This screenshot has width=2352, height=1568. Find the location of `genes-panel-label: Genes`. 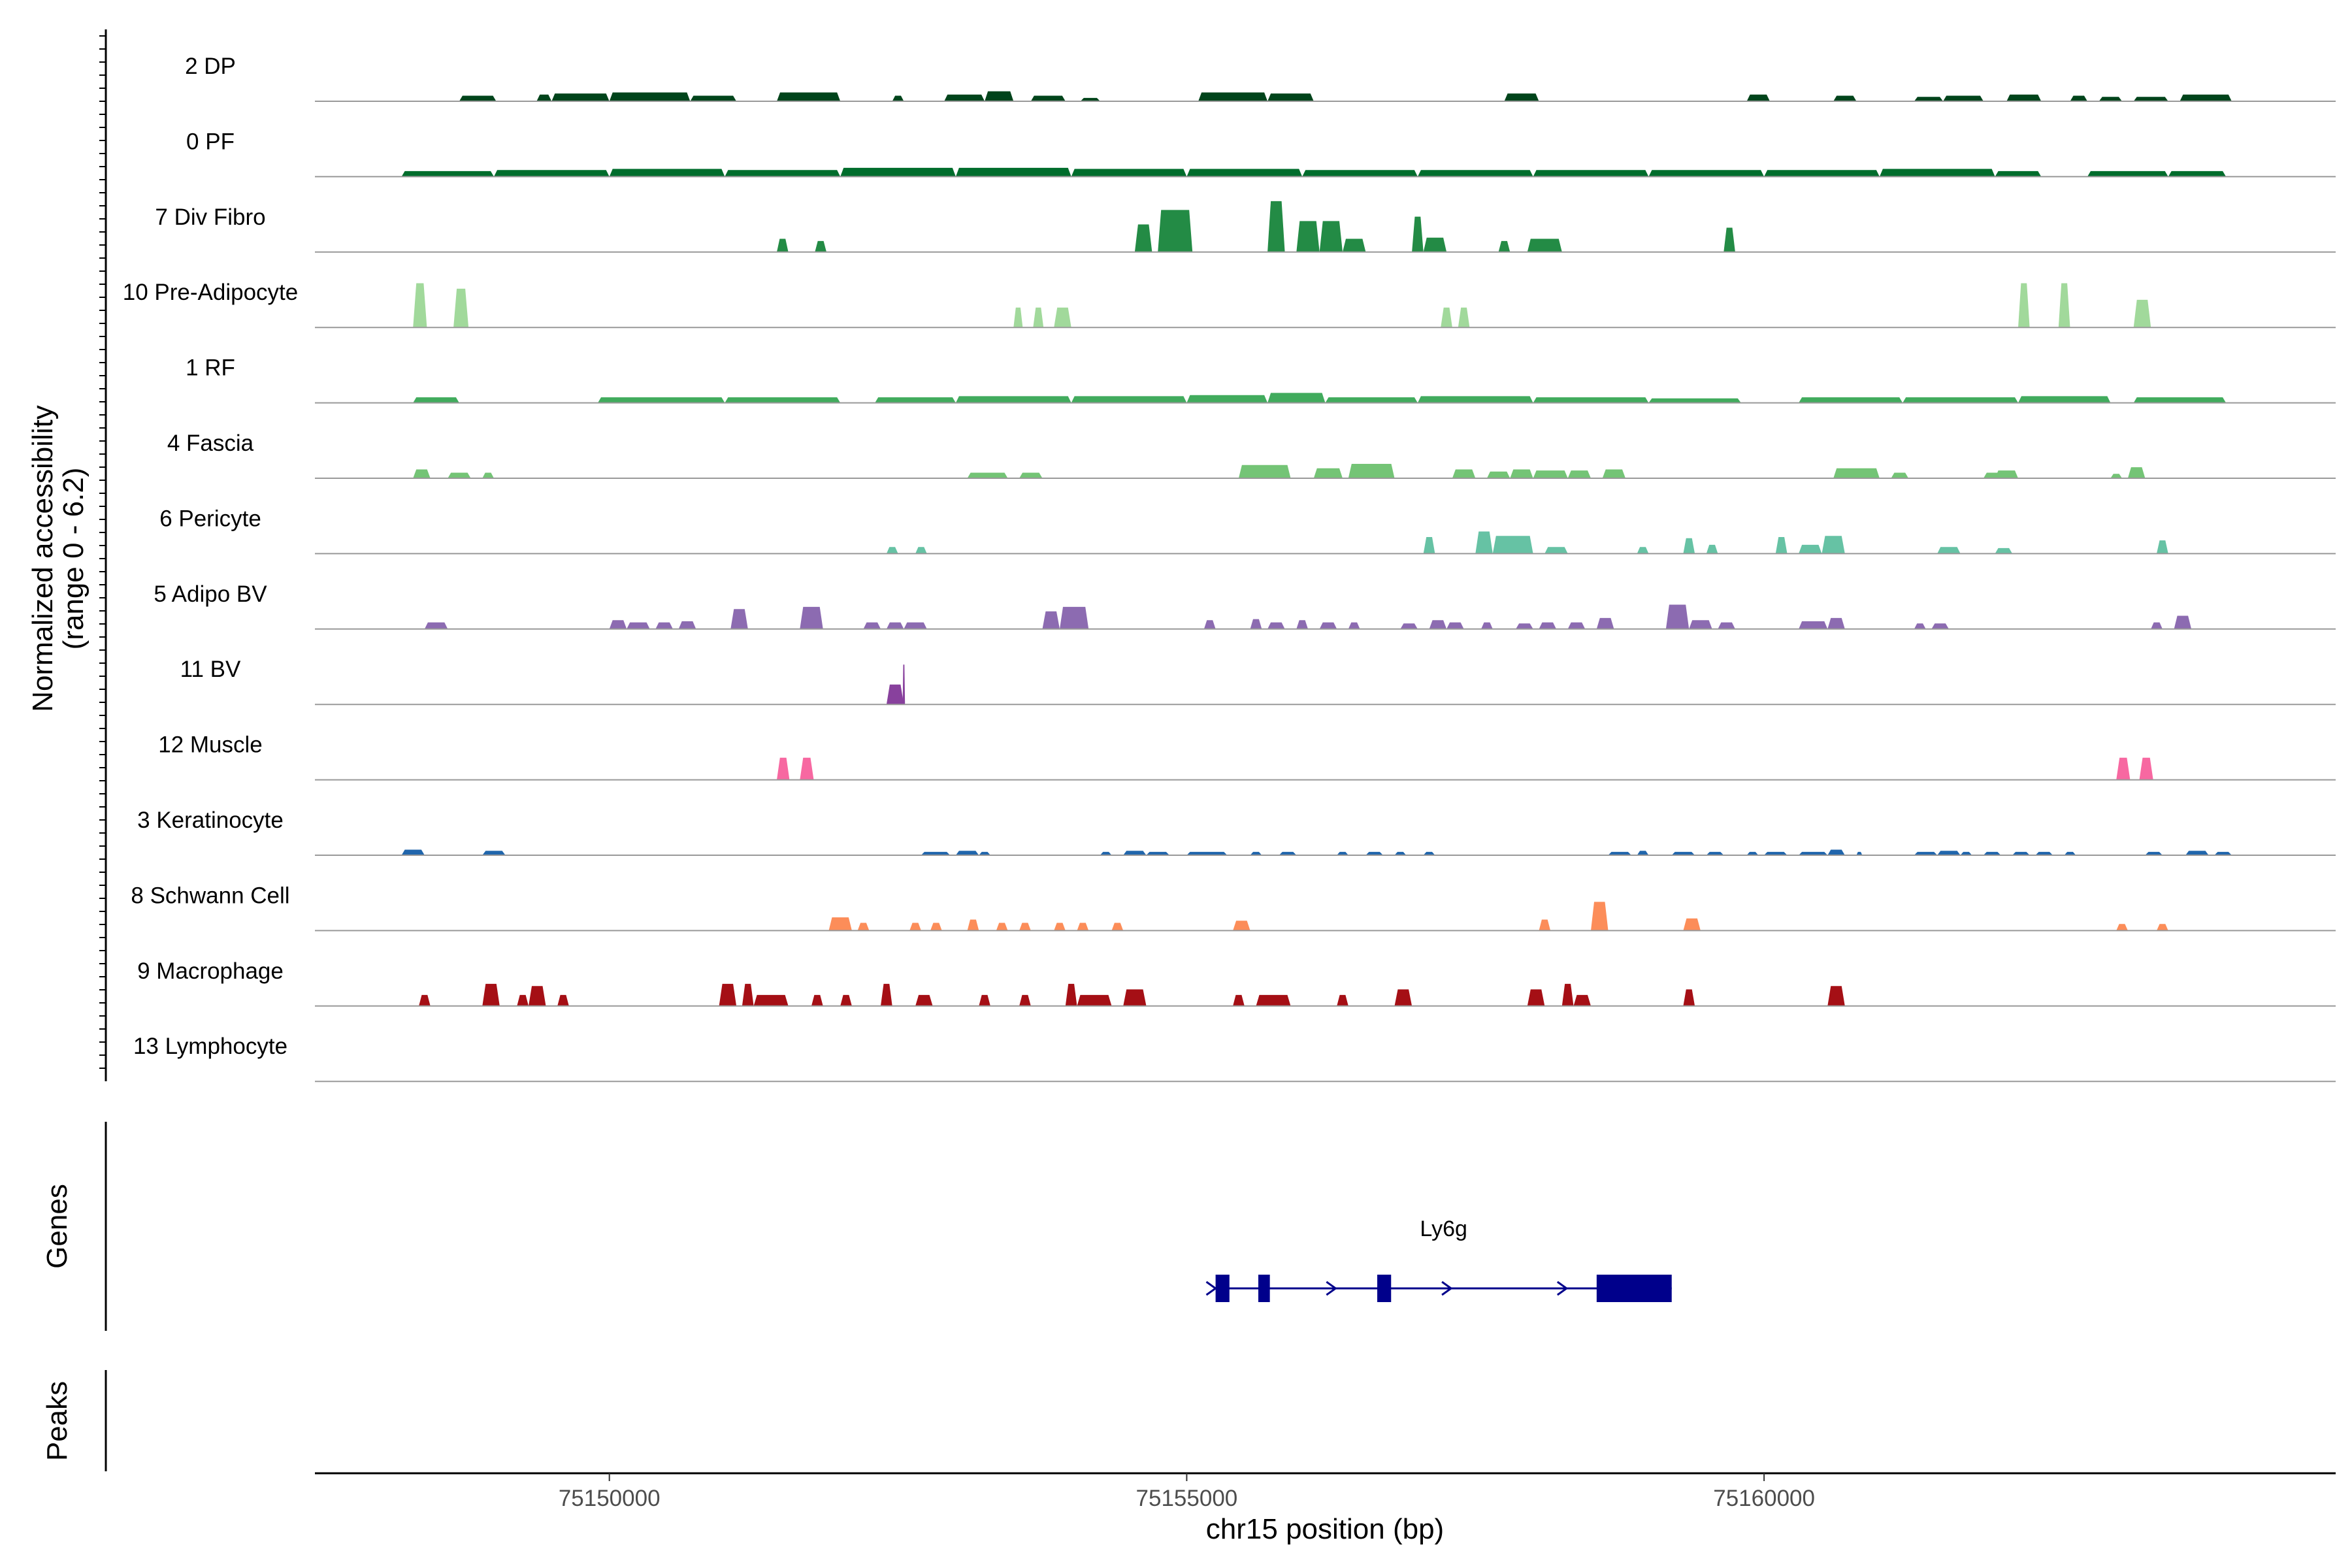

genes-panel-label: Genes is located at coordinates (57, 1226).